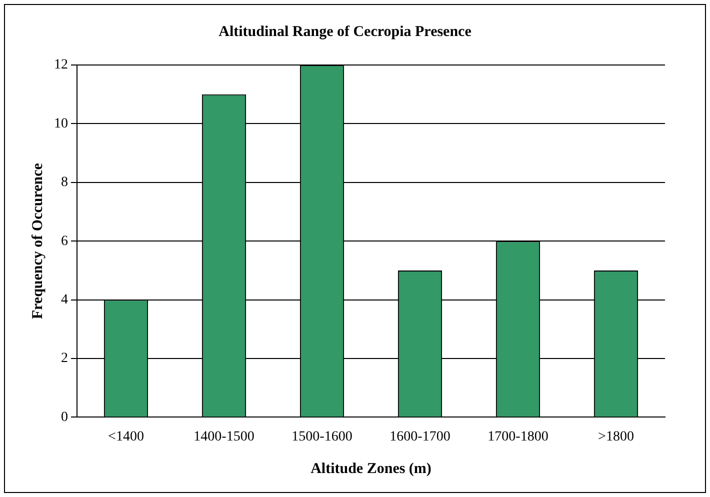  Describe the element at coordinates (371, 468) in the screenshot. I see `x-axis-title: Altitude Zones (m)` at that location.